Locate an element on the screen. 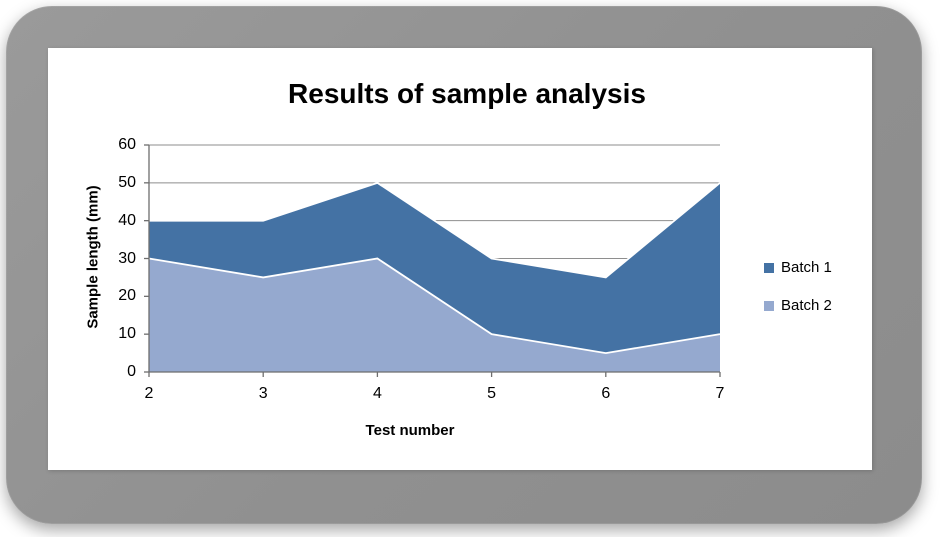 The image size is (940, 537). batch-2-area is located at coordinates (434, 315).